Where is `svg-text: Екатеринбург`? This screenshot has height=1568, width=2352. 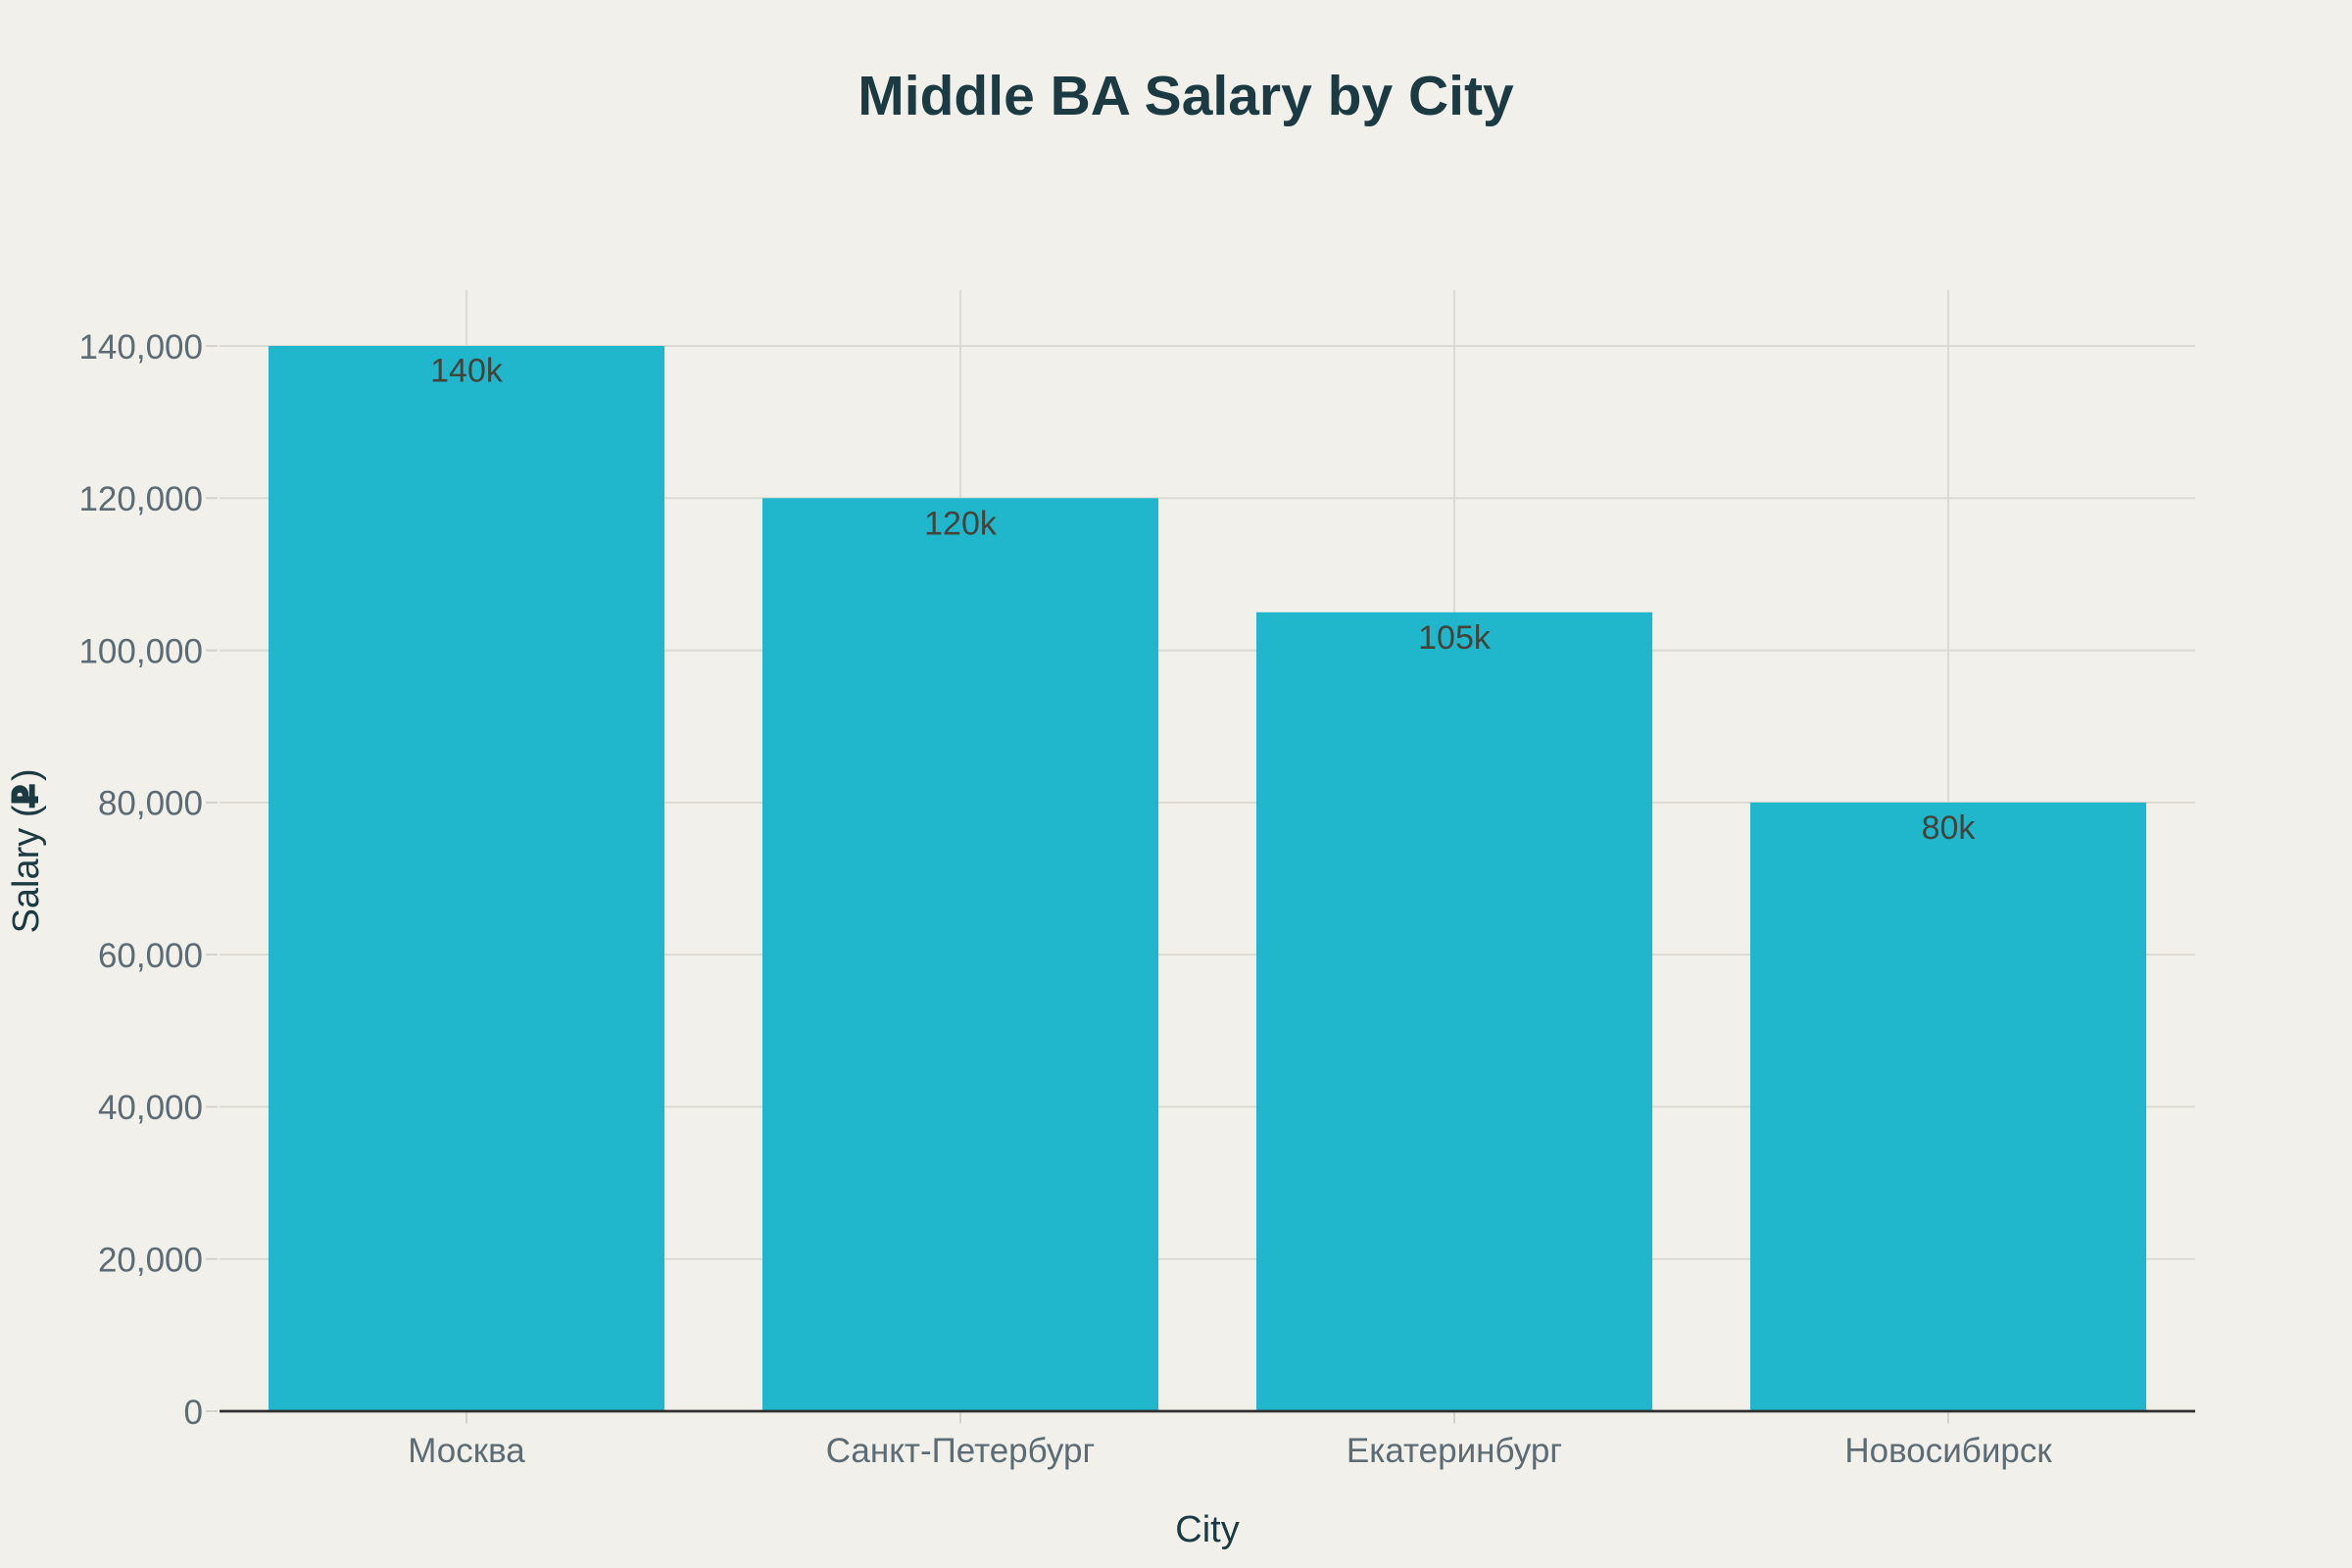
svg-text: Екатеринбург is located at coordinates (1454, 1451).